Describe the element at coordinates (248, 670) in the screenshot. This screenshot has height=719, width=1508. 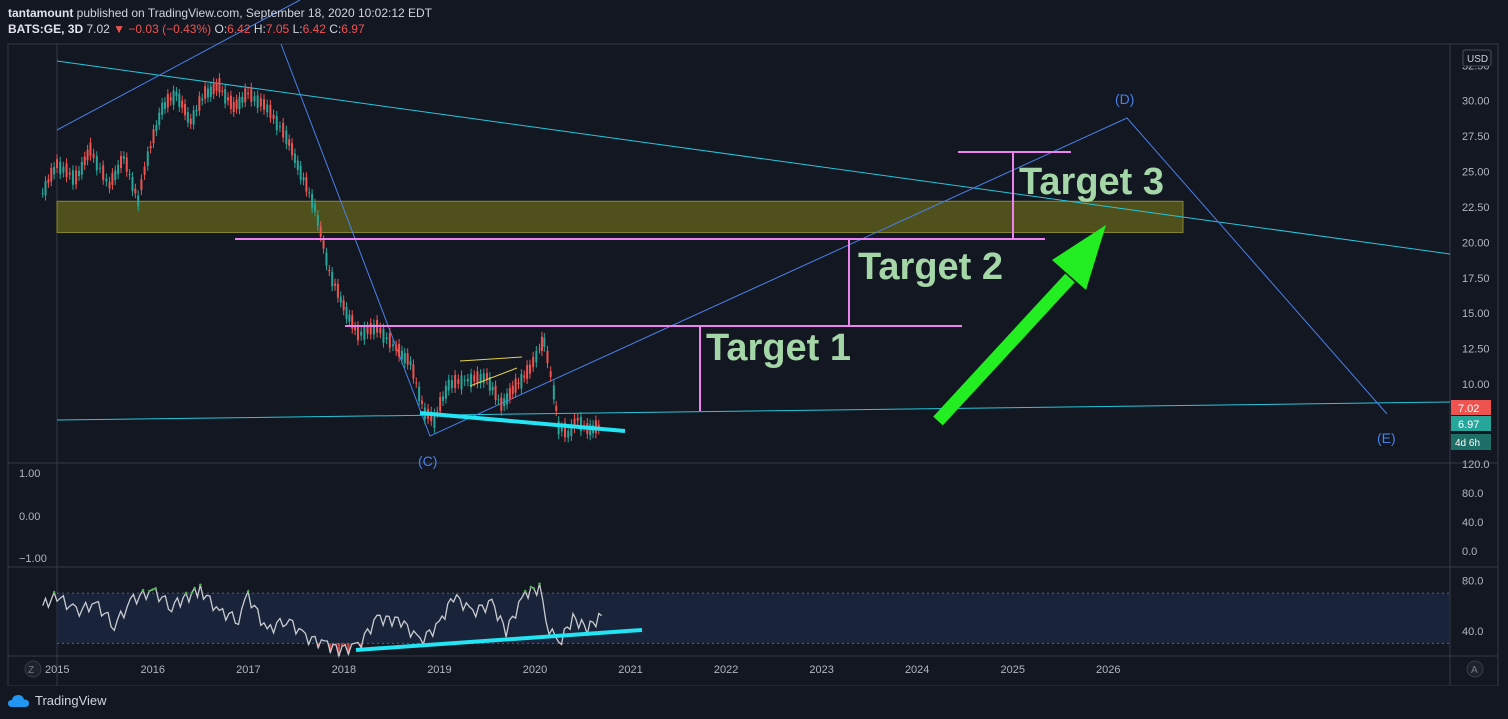
I see `time-tick-label: 2017` at that location.